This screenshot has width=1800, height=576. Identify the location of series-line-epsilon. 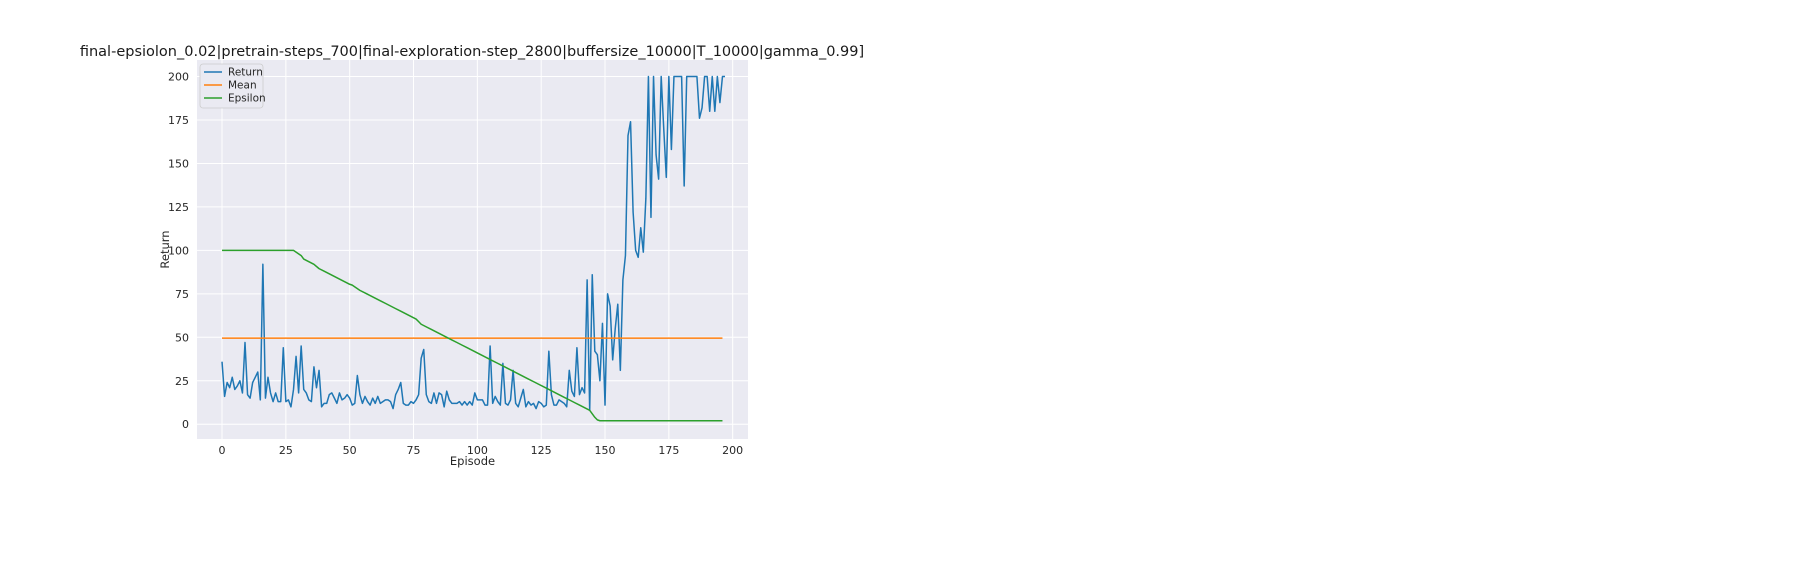
(472, 335).